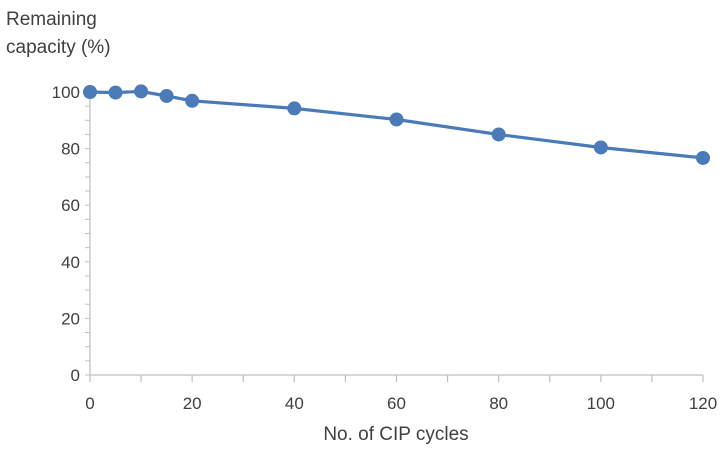 The image size is (722, 452). What do you see at coordinates (192, 403) in the screenshot?
I see `x-tick-label: 20` at bounding box center [192, 403].